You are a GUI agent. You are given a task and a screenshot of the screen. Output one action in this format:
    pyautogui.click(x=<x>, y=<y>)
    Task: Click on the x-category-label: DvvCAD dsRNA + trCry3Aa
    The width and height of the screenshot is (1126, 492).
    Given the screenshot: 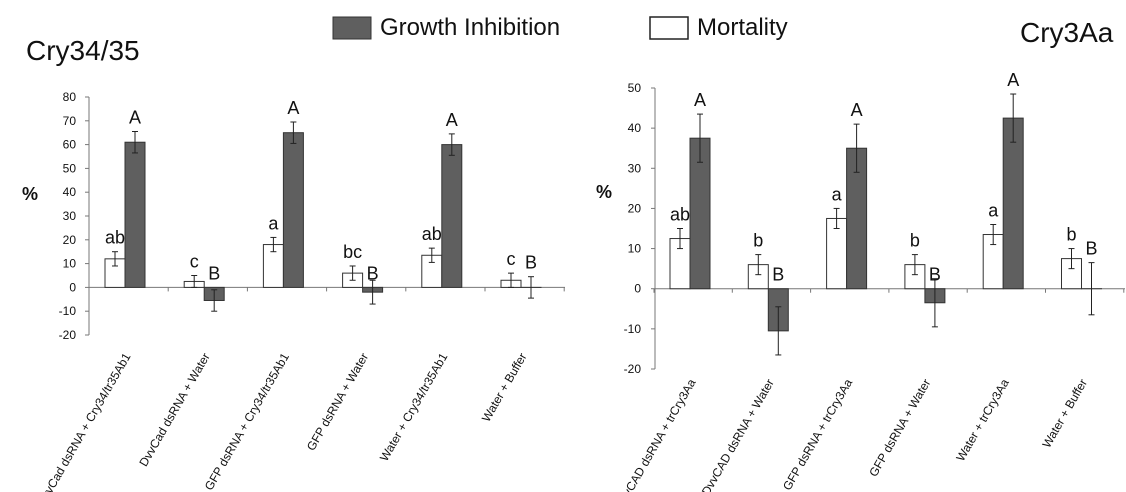 What is the action you would take?
    pyautogui.click(x=656, y=434)
    